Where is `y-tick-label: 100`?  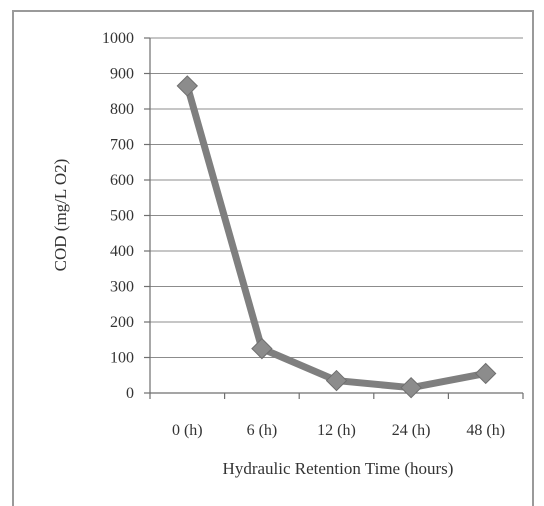
y-tick-label: 100 is located at coordinates (122, 358).